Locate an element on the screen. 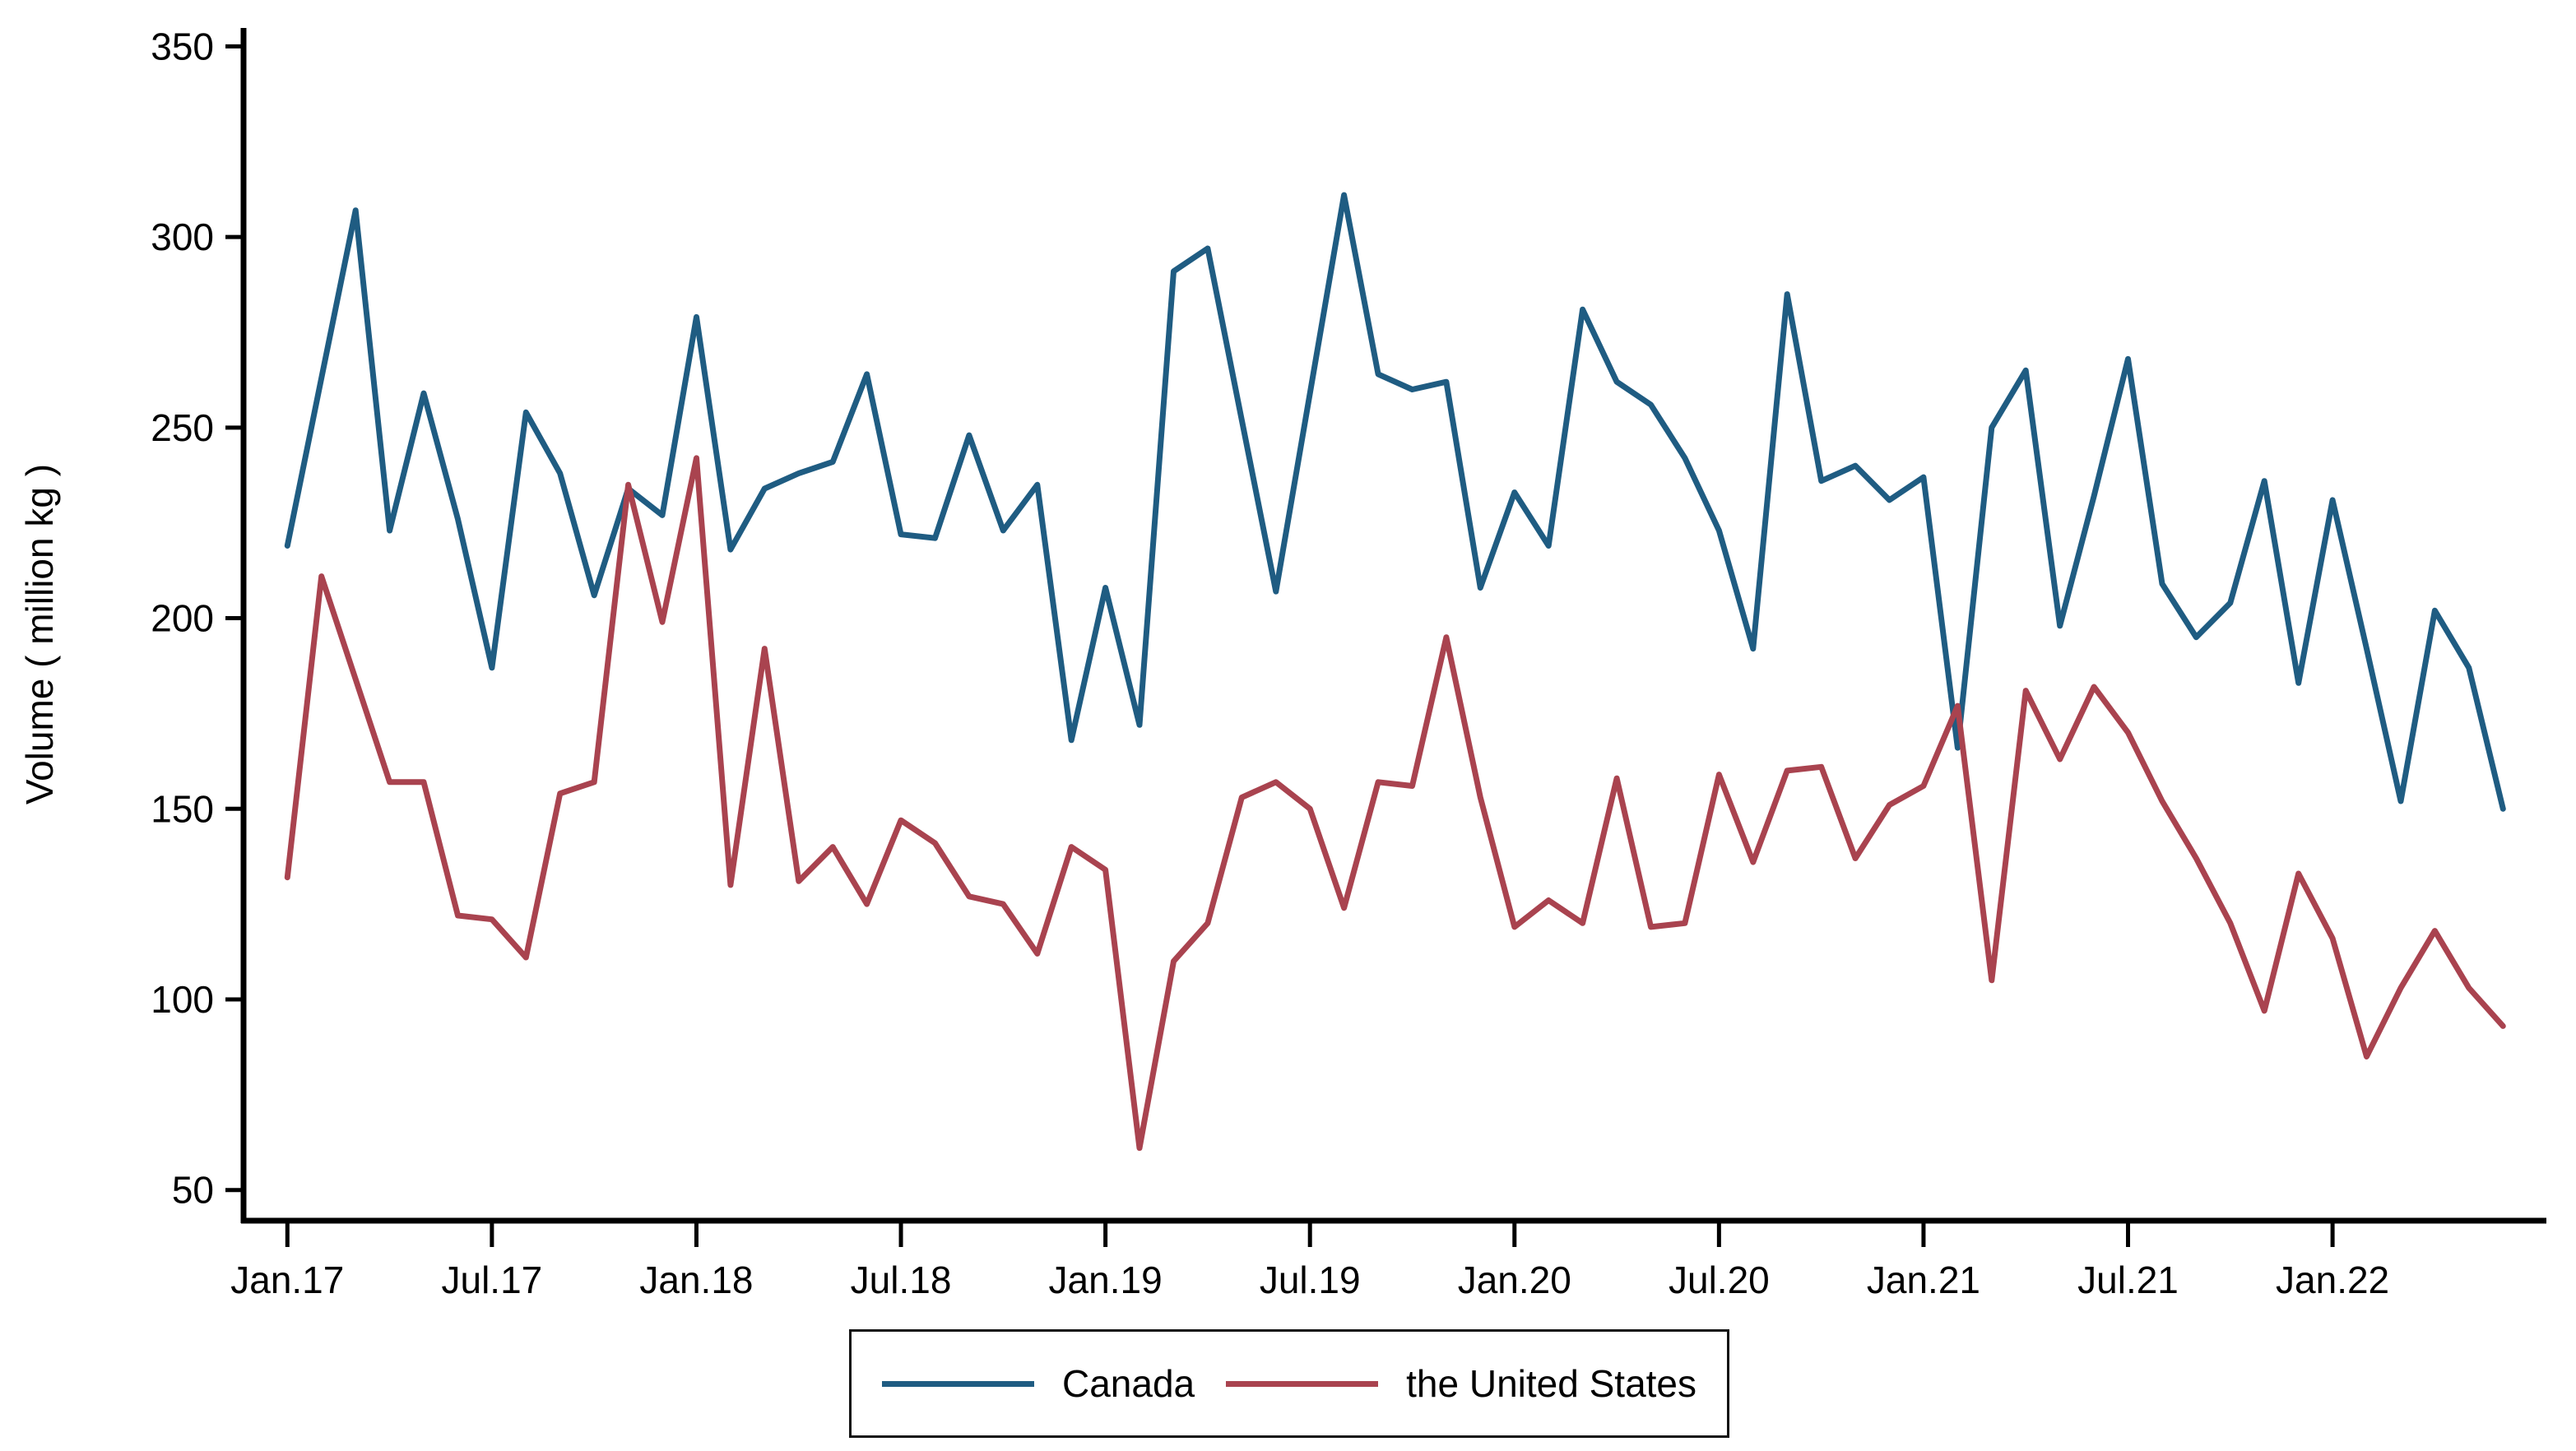  y-tick-label: 150 is located at coordinates (182, 808).